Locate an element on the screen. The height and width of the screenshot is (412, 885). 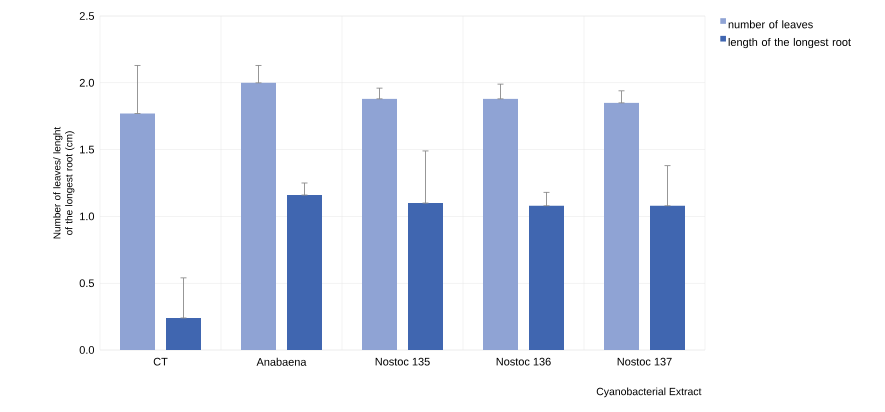
x-tick-label: Nostoc 137 is located at coordinates (645, 362).